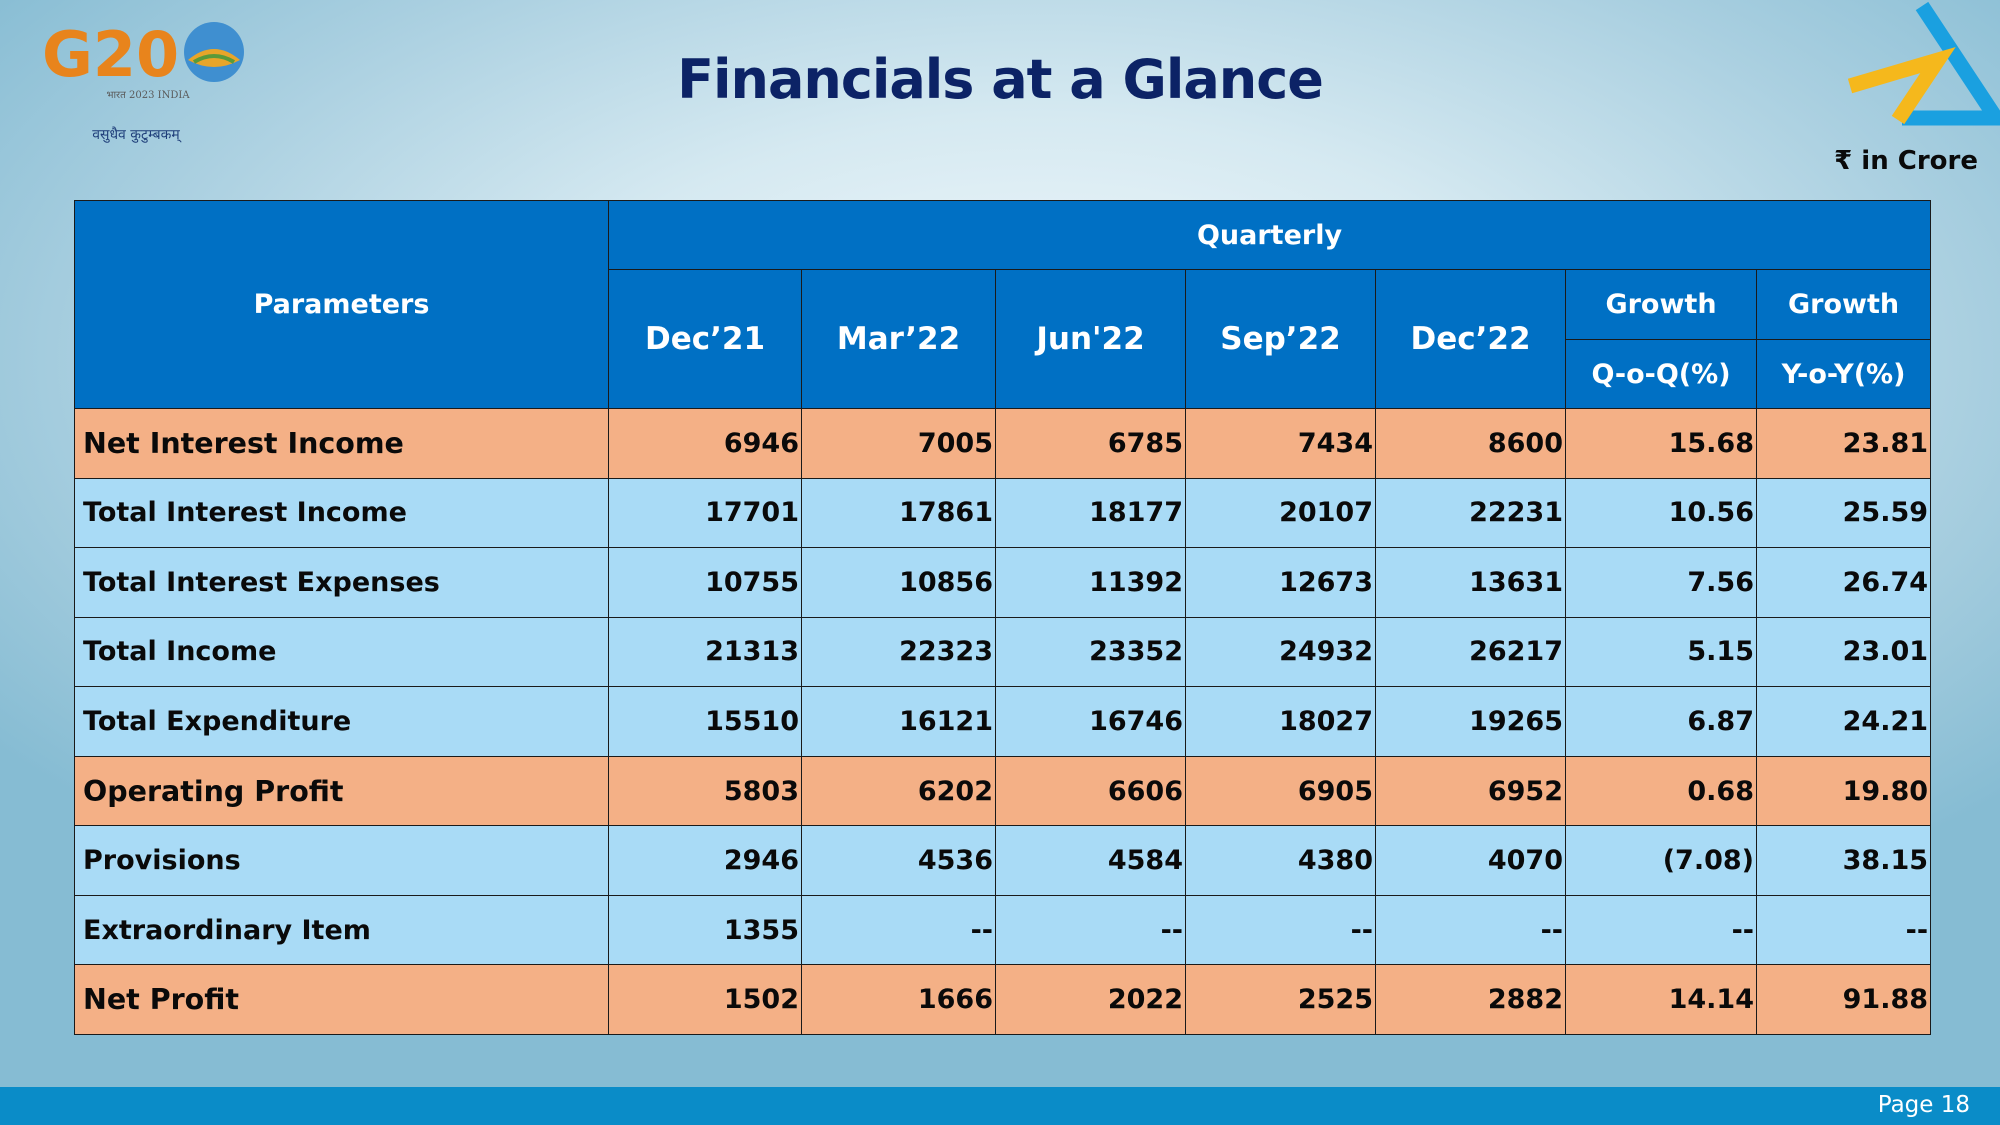  Describe the element at coordinates (1843, 721) in the screenshot. I see `table-cell: 24.21` at that location.